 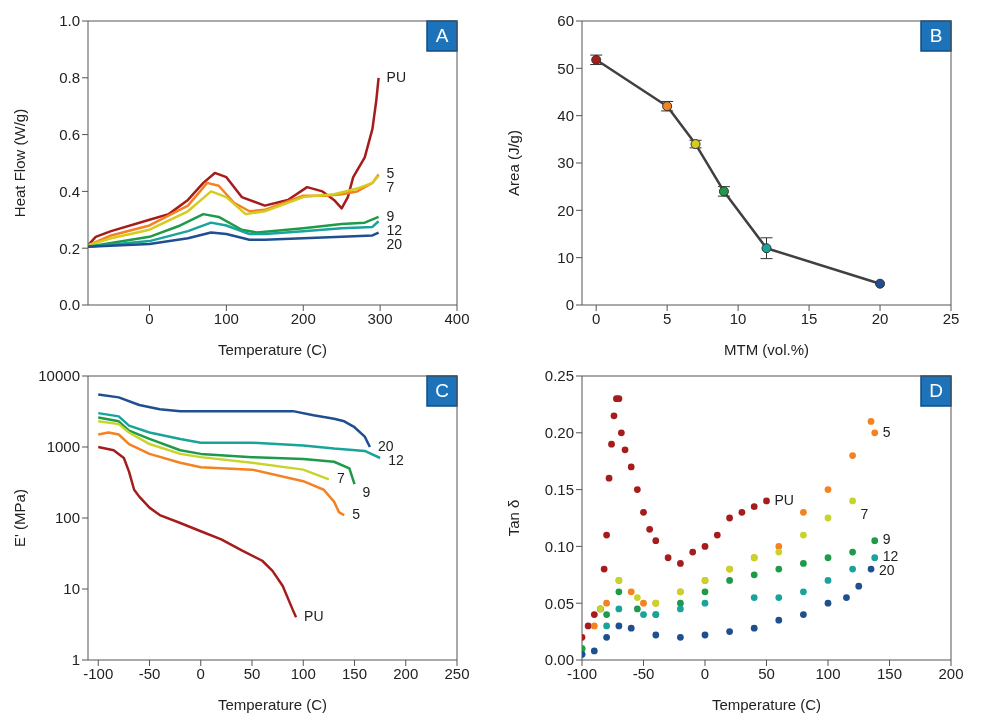 What do you see at coordinates (864, 513) in the screenshot?
I see `series-label: 7` at bounding box center [864, 513].